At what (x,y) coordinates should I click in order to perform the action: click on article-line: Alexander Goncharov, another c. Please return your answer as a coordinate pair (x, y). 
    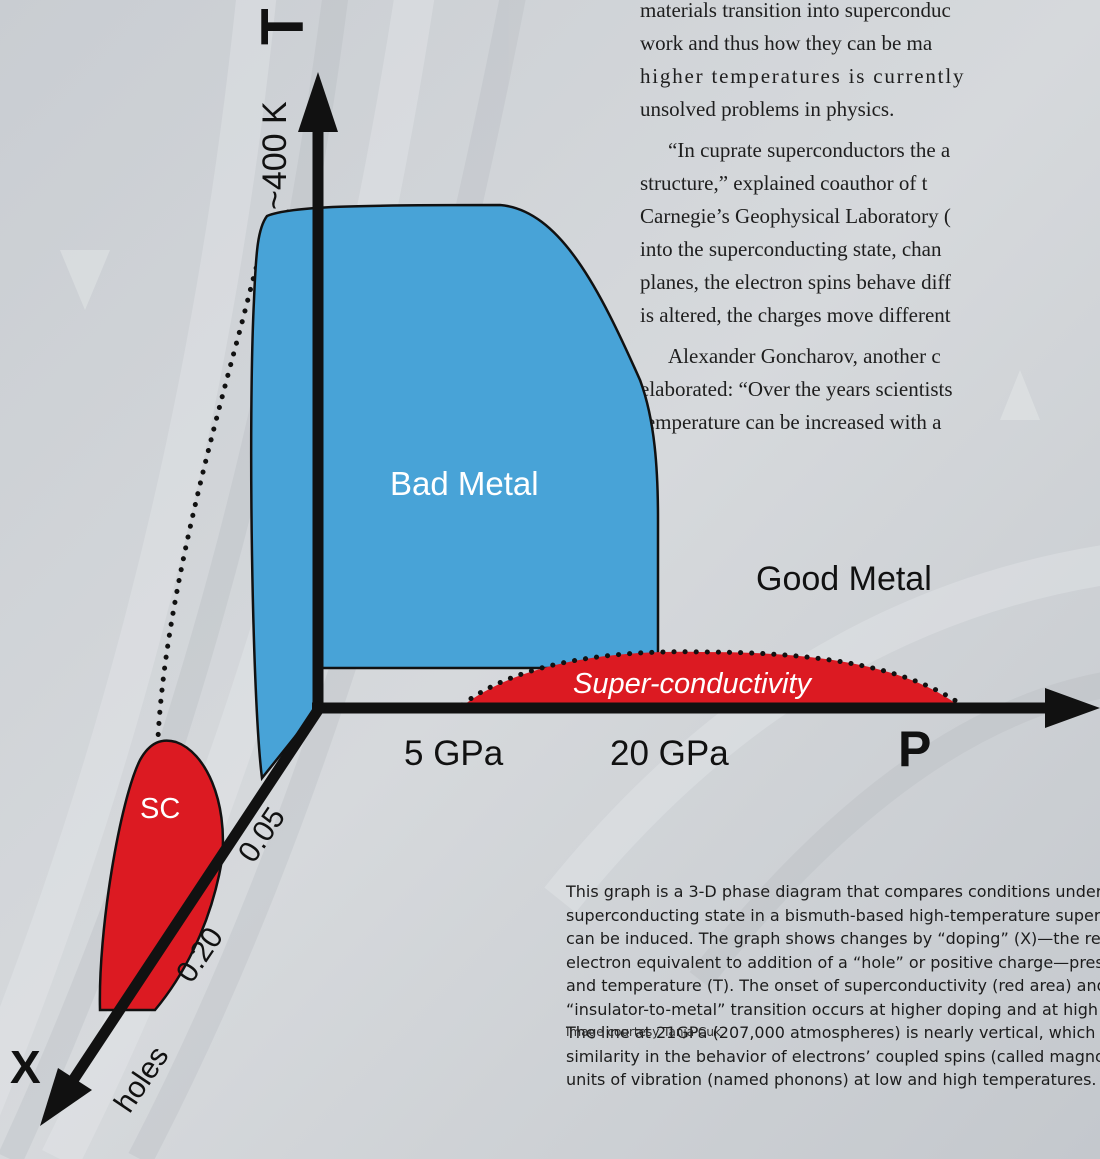
    Looking at the image, I should click on (804, 356).